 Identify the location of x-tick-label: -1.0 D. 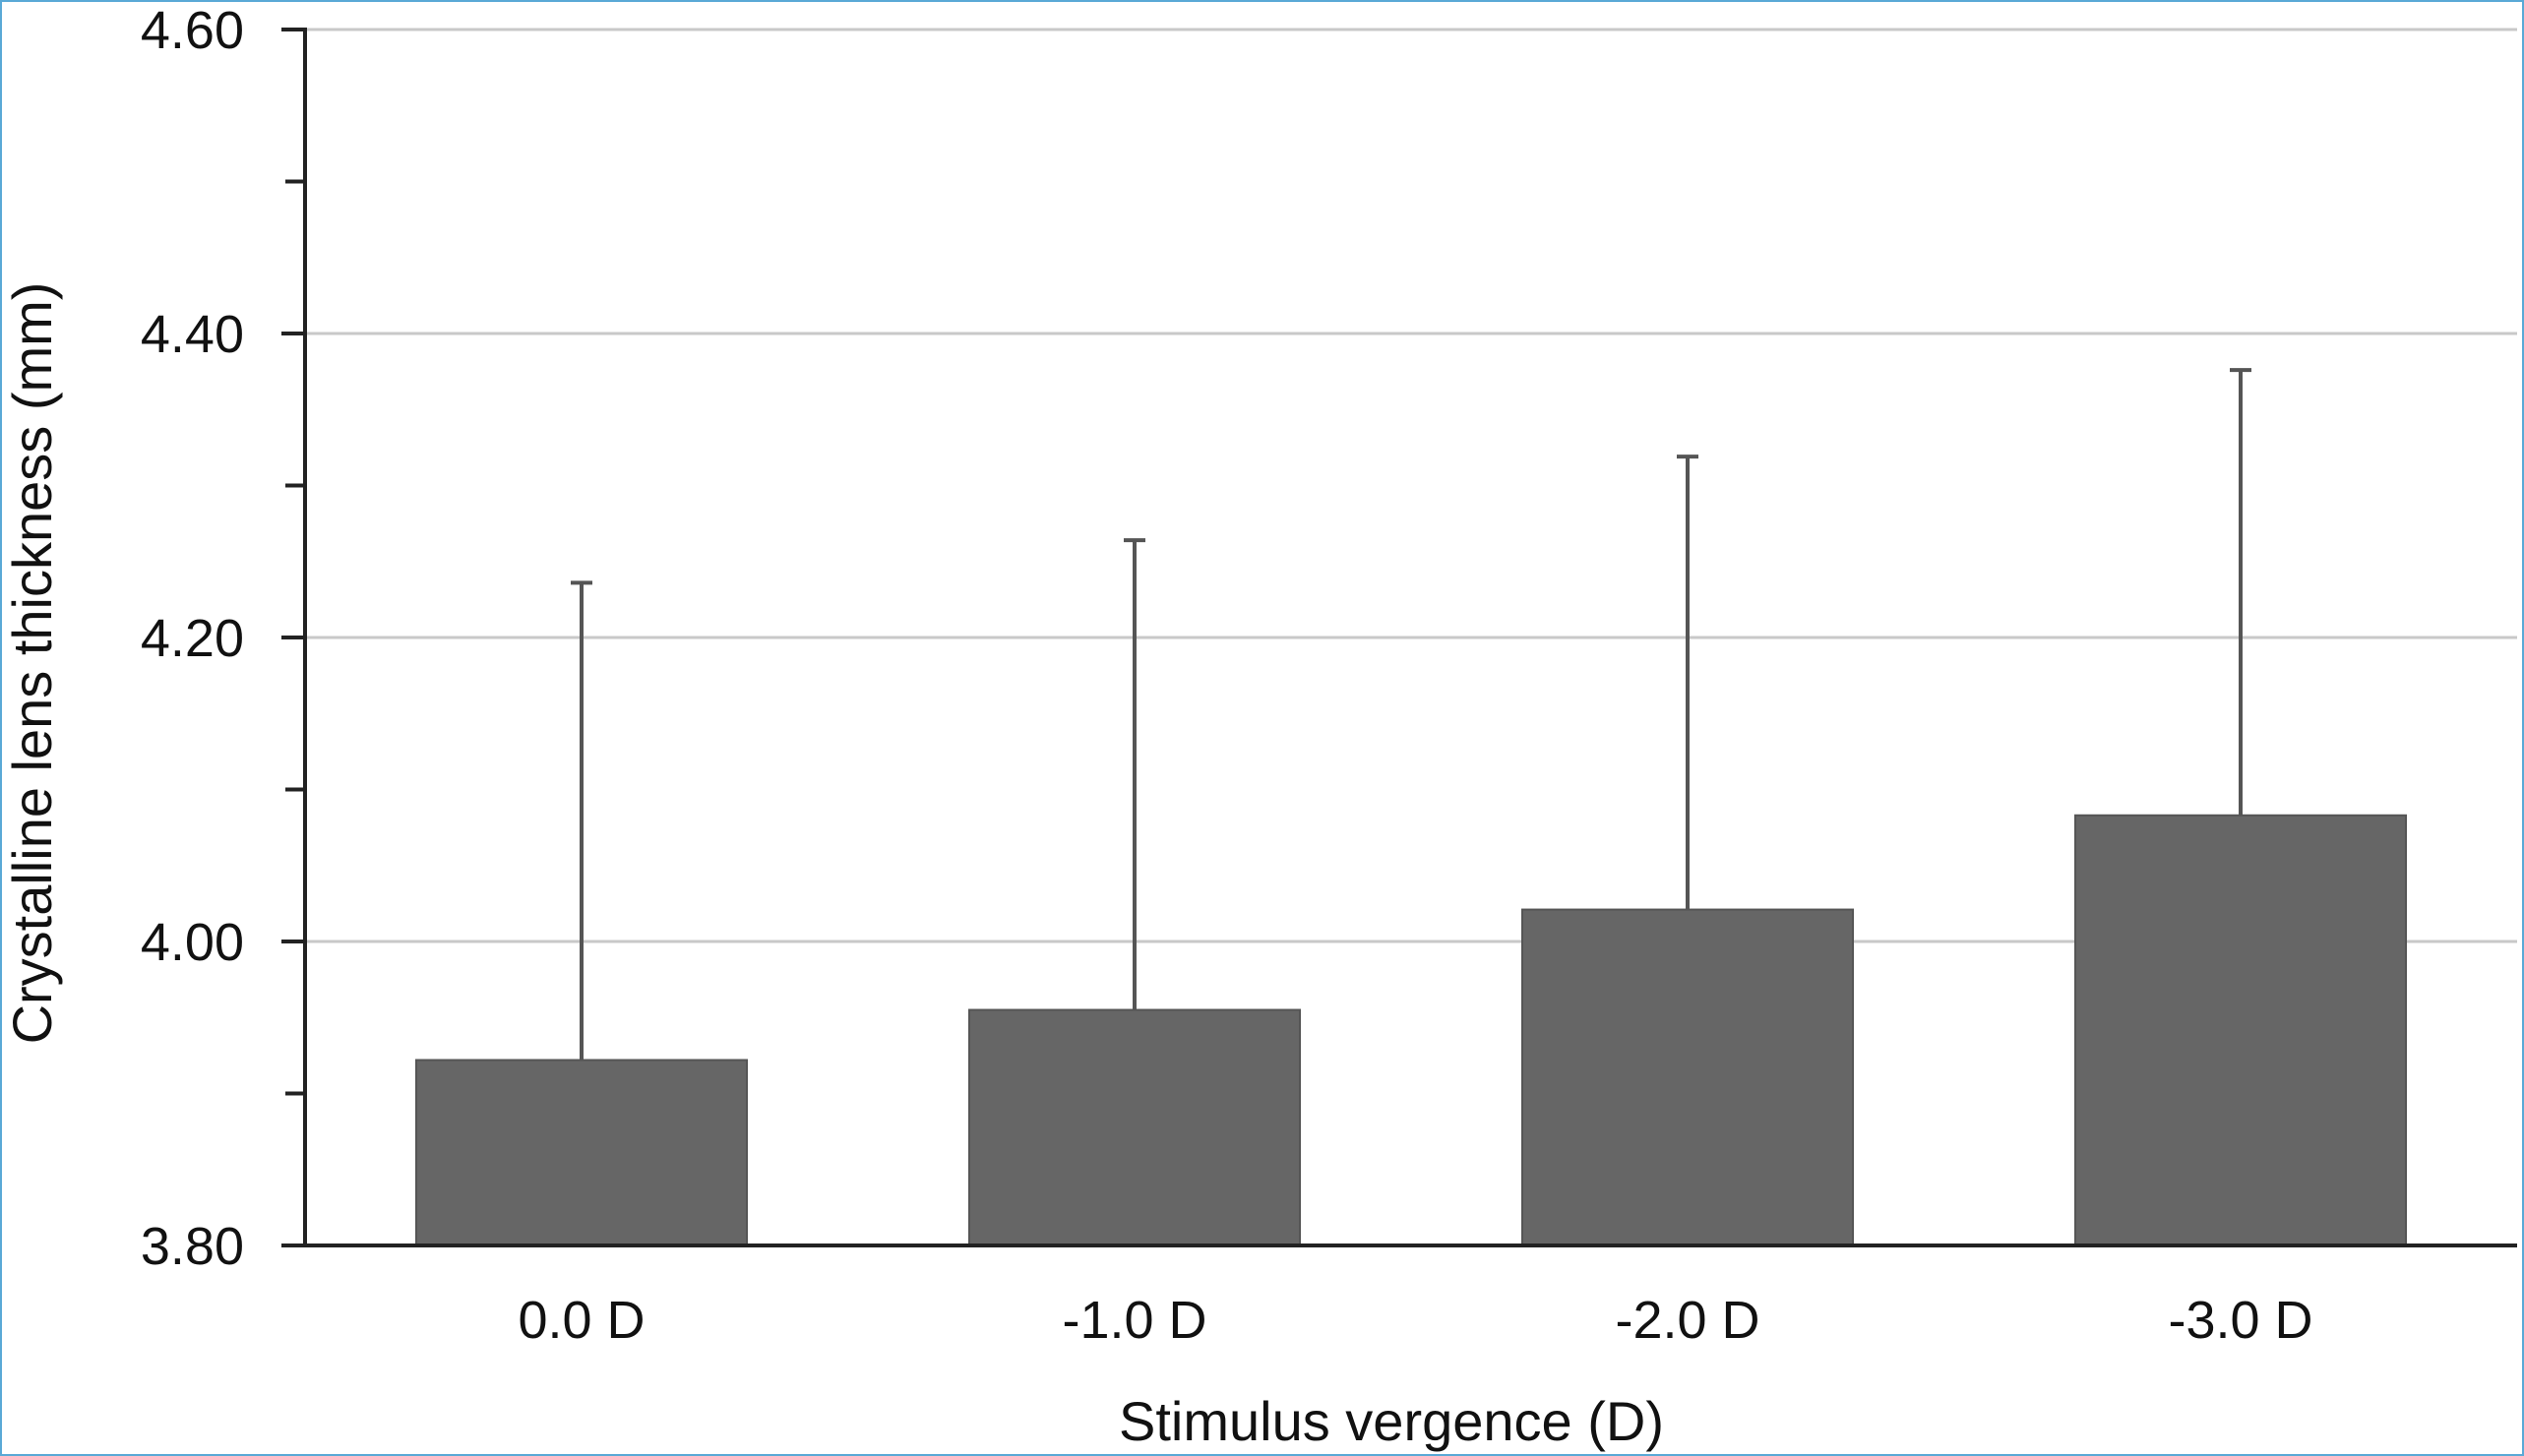
(1134, 1320).